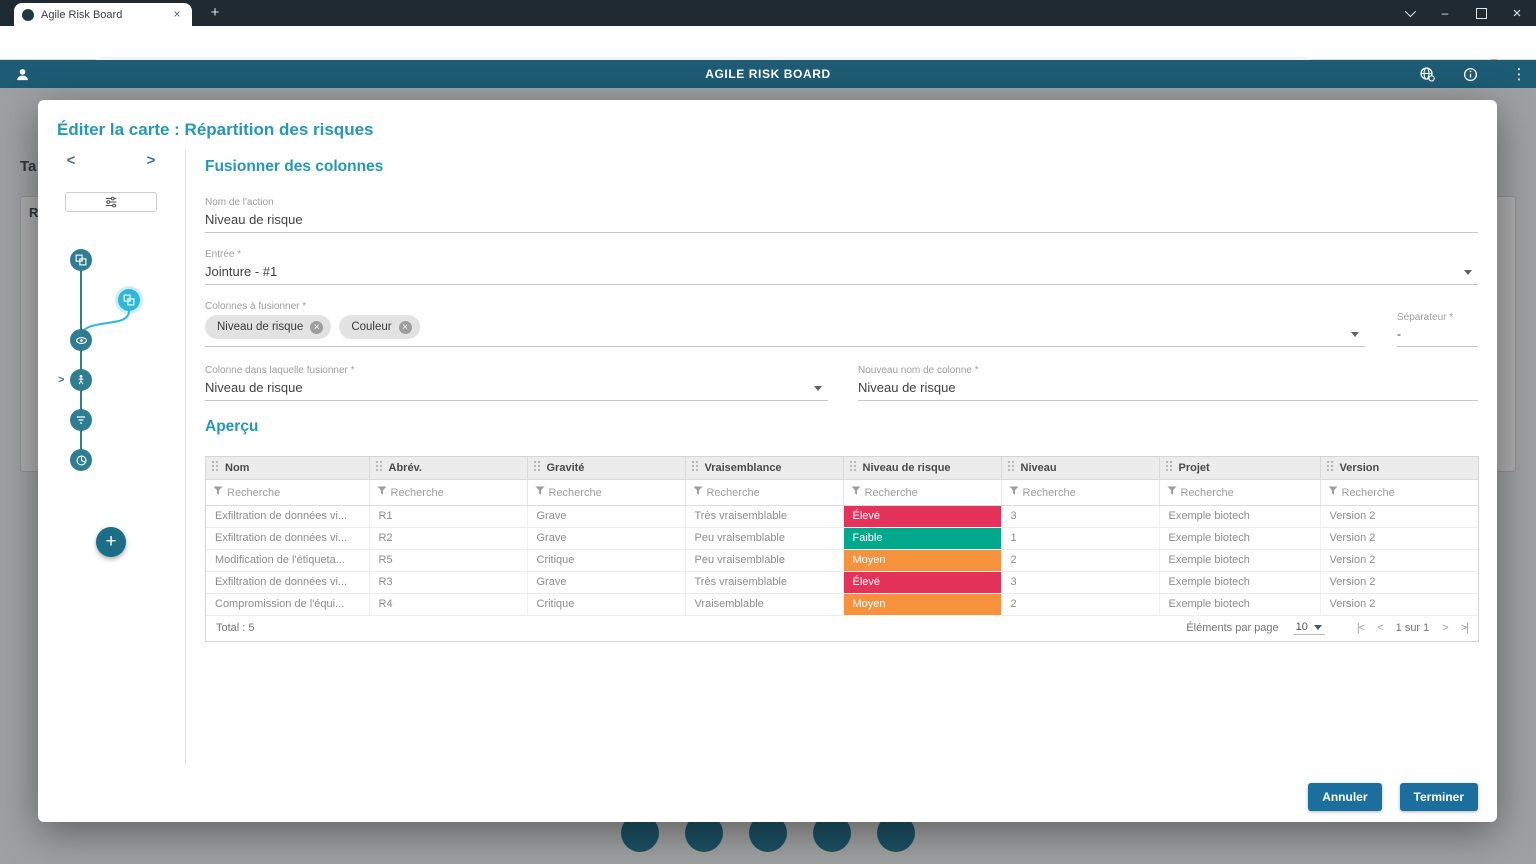  I want to click on column-header-abrev: Abrév., so click(448, 468).